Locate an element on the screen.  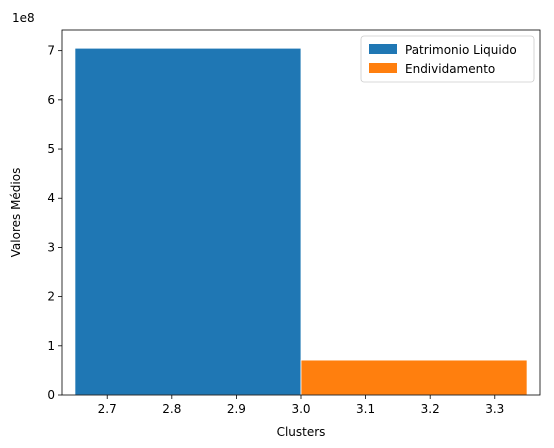
y-tick-label: 0 is located at coordinates (51, 395).